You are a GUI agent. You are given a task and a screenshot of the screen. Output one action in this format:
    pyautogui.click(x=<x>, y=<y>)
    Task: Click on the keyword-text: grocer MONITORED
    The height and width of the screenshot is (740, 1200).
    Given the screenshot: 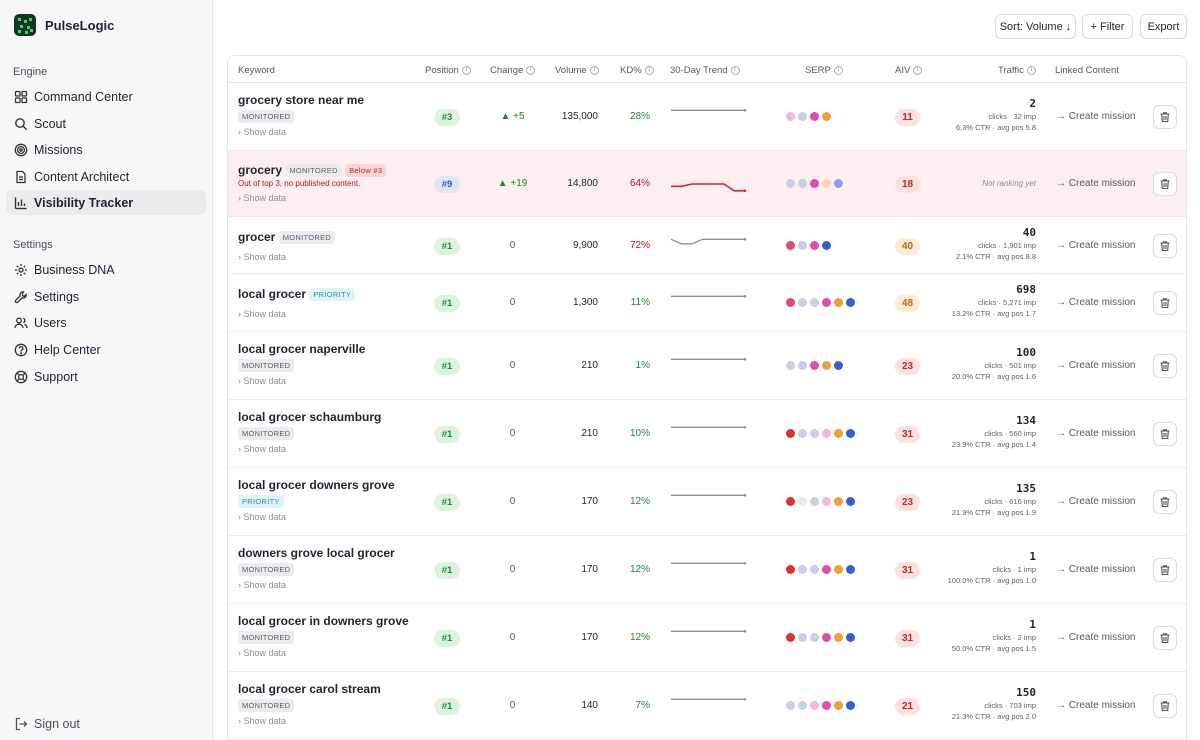 What is the action you would take?
    pyautogui.click(x=287, y=237)
    